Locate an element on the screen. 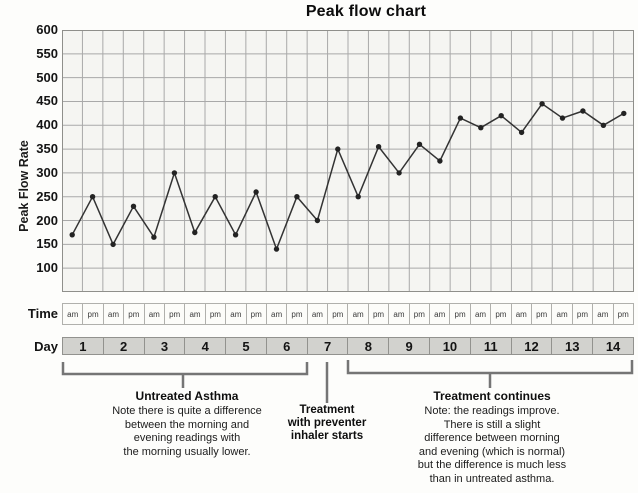 The height and width of the screenshot is (493, 638). y-tick-label: 300 is located at coordinates (47, 172).